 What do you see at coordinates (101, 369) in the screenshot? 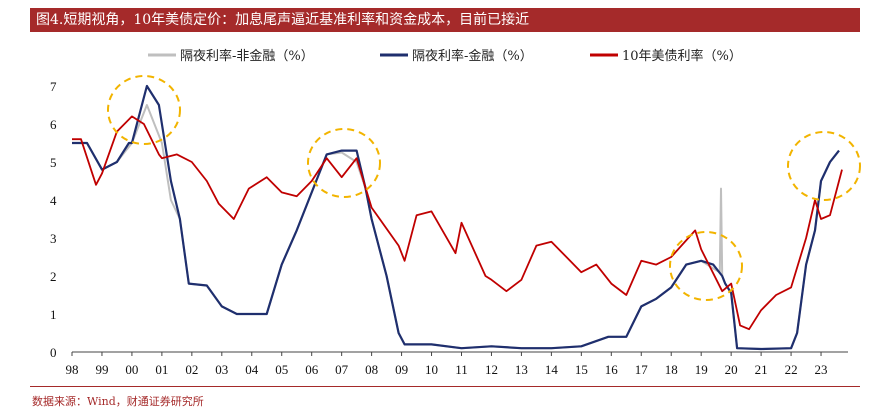
I see `x-tick-label: 99` at bounding box center [101, 369].